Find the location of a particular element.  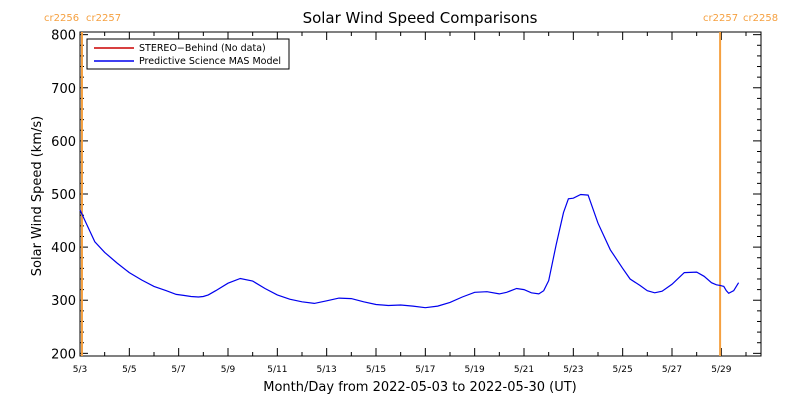

x-tick-label: 5/21 is located at coordinates (524, 370).